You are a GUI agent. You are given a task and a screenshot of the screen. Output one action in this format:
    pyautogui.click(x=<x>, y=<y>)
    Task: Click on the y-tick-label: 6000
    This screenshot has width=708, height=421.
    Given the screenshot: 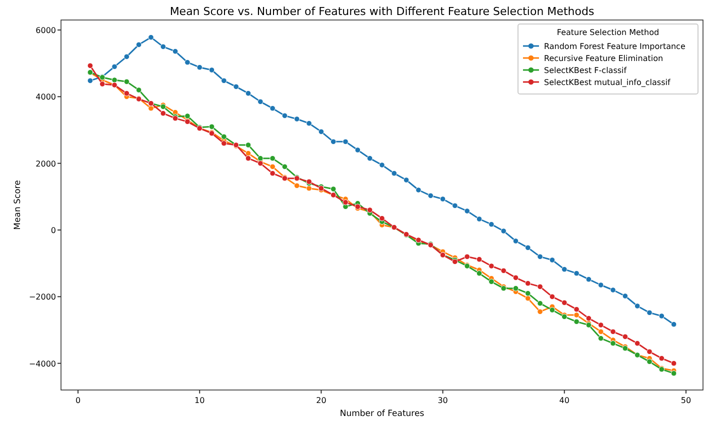 What is the action you would take?
    pyautogui.click(x=46, y=30)
    